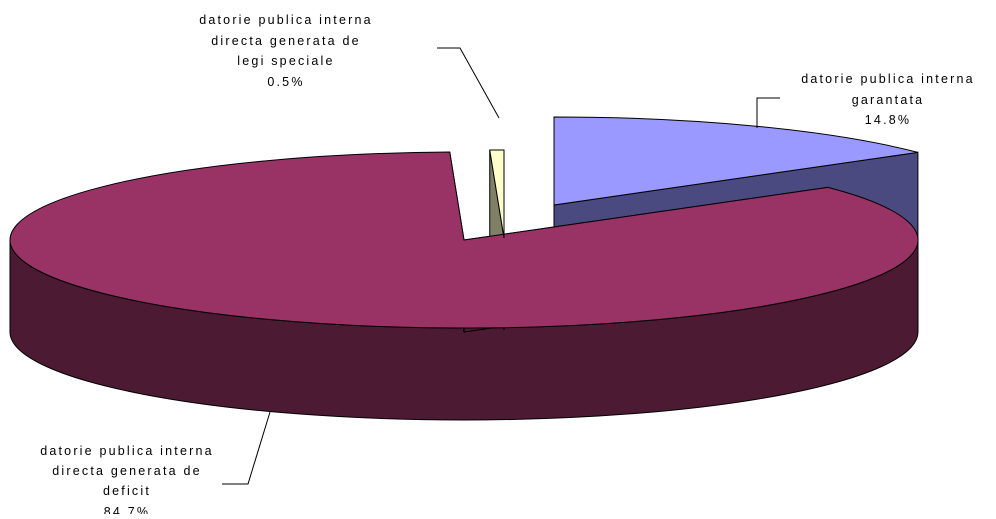 The width and height of the screenshot is (996, 519). What do you see at coordinates (127, 509) in the screenshot?
I see `slice-value-label: 84.7%` at bounding box center [127, 509].